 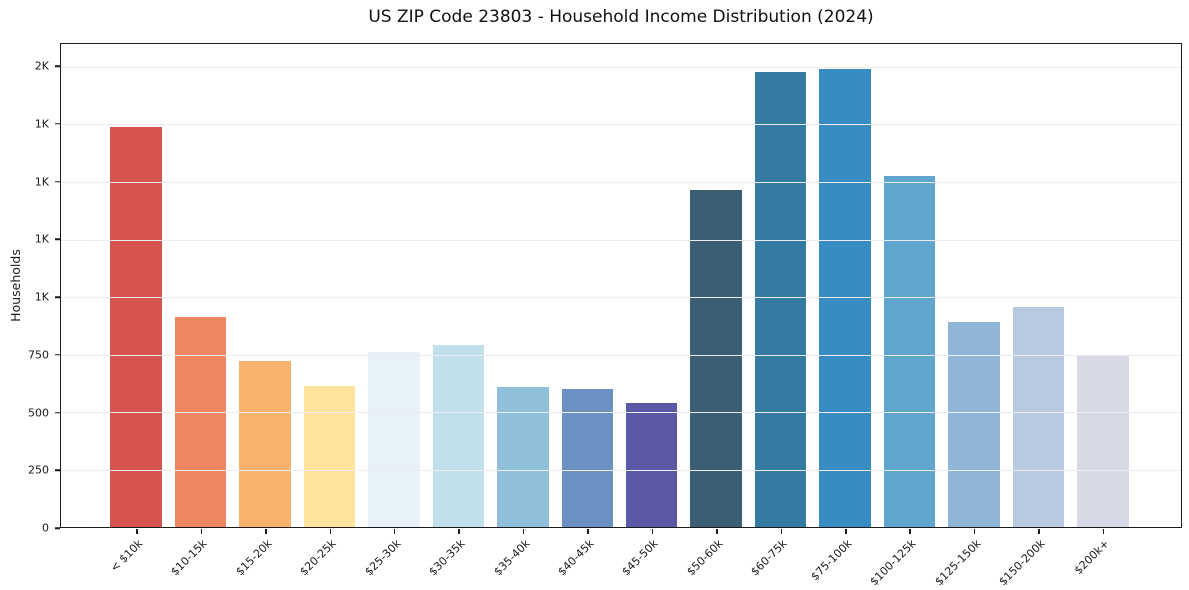 I want to click on bar-slot-50-60k: $50-60k, so click(x=716, y=311).